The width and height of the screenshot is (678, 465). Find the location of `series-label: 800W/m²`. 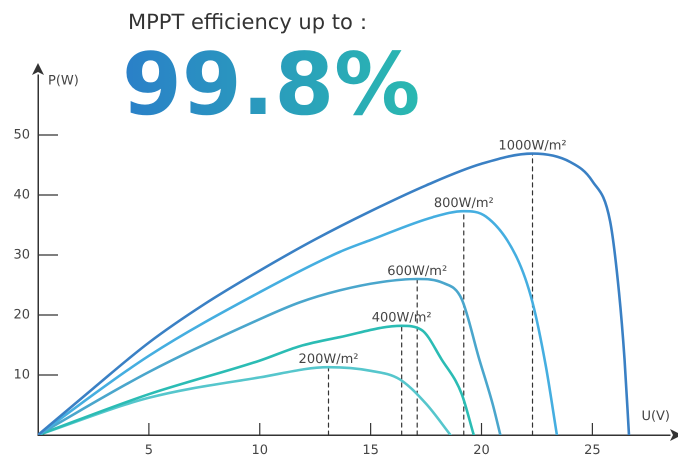

series-label: 800W/m² is located at coordinates (464, 204).